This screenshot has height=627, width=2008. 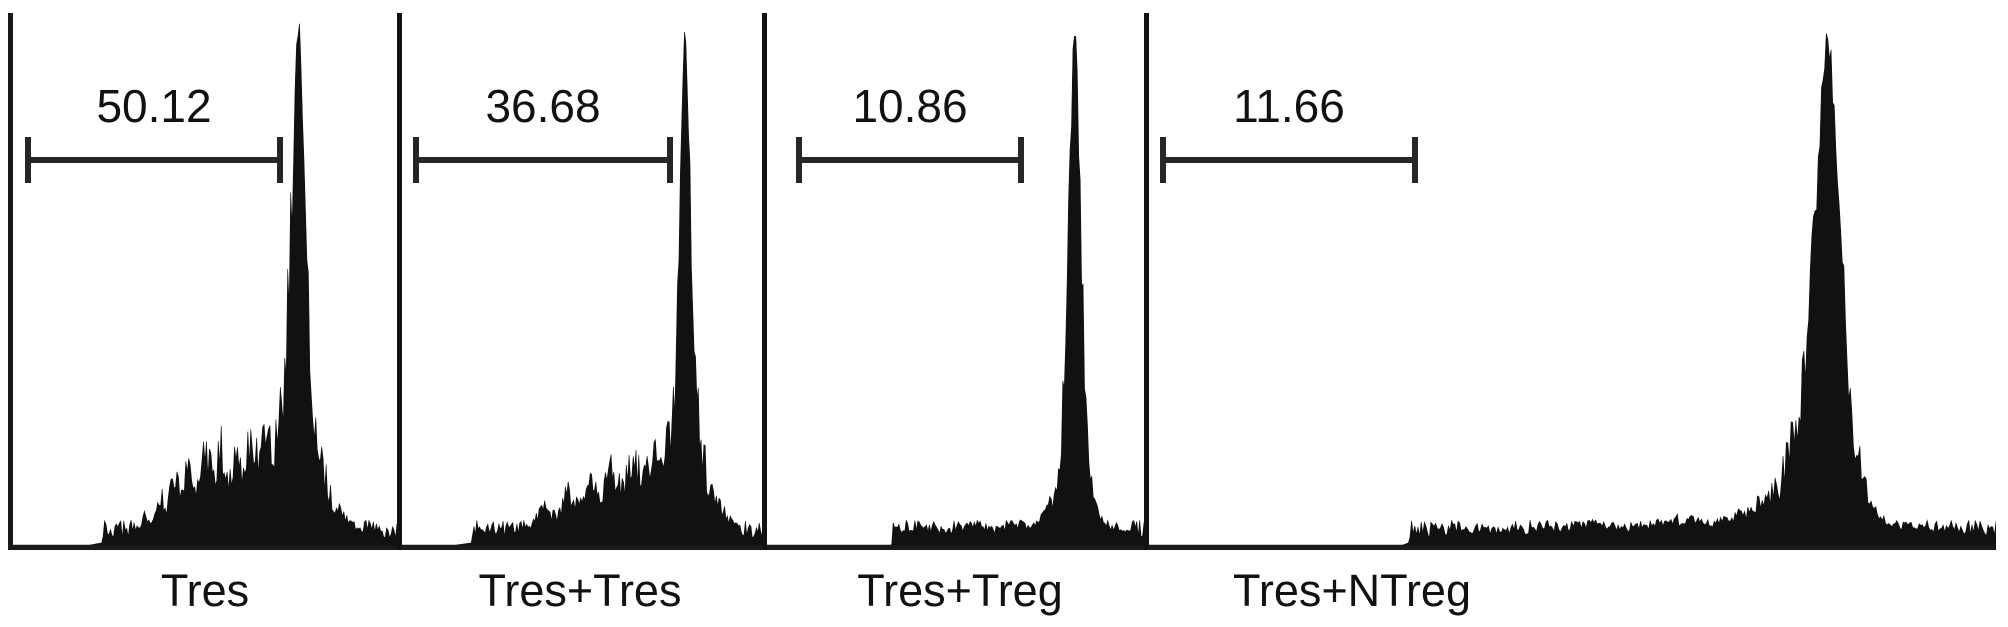 What do you see at coordinates (154, 133) in the screenshot?
I see `gate-bracket-tres: 50.12` at bounding box center [154, 133].